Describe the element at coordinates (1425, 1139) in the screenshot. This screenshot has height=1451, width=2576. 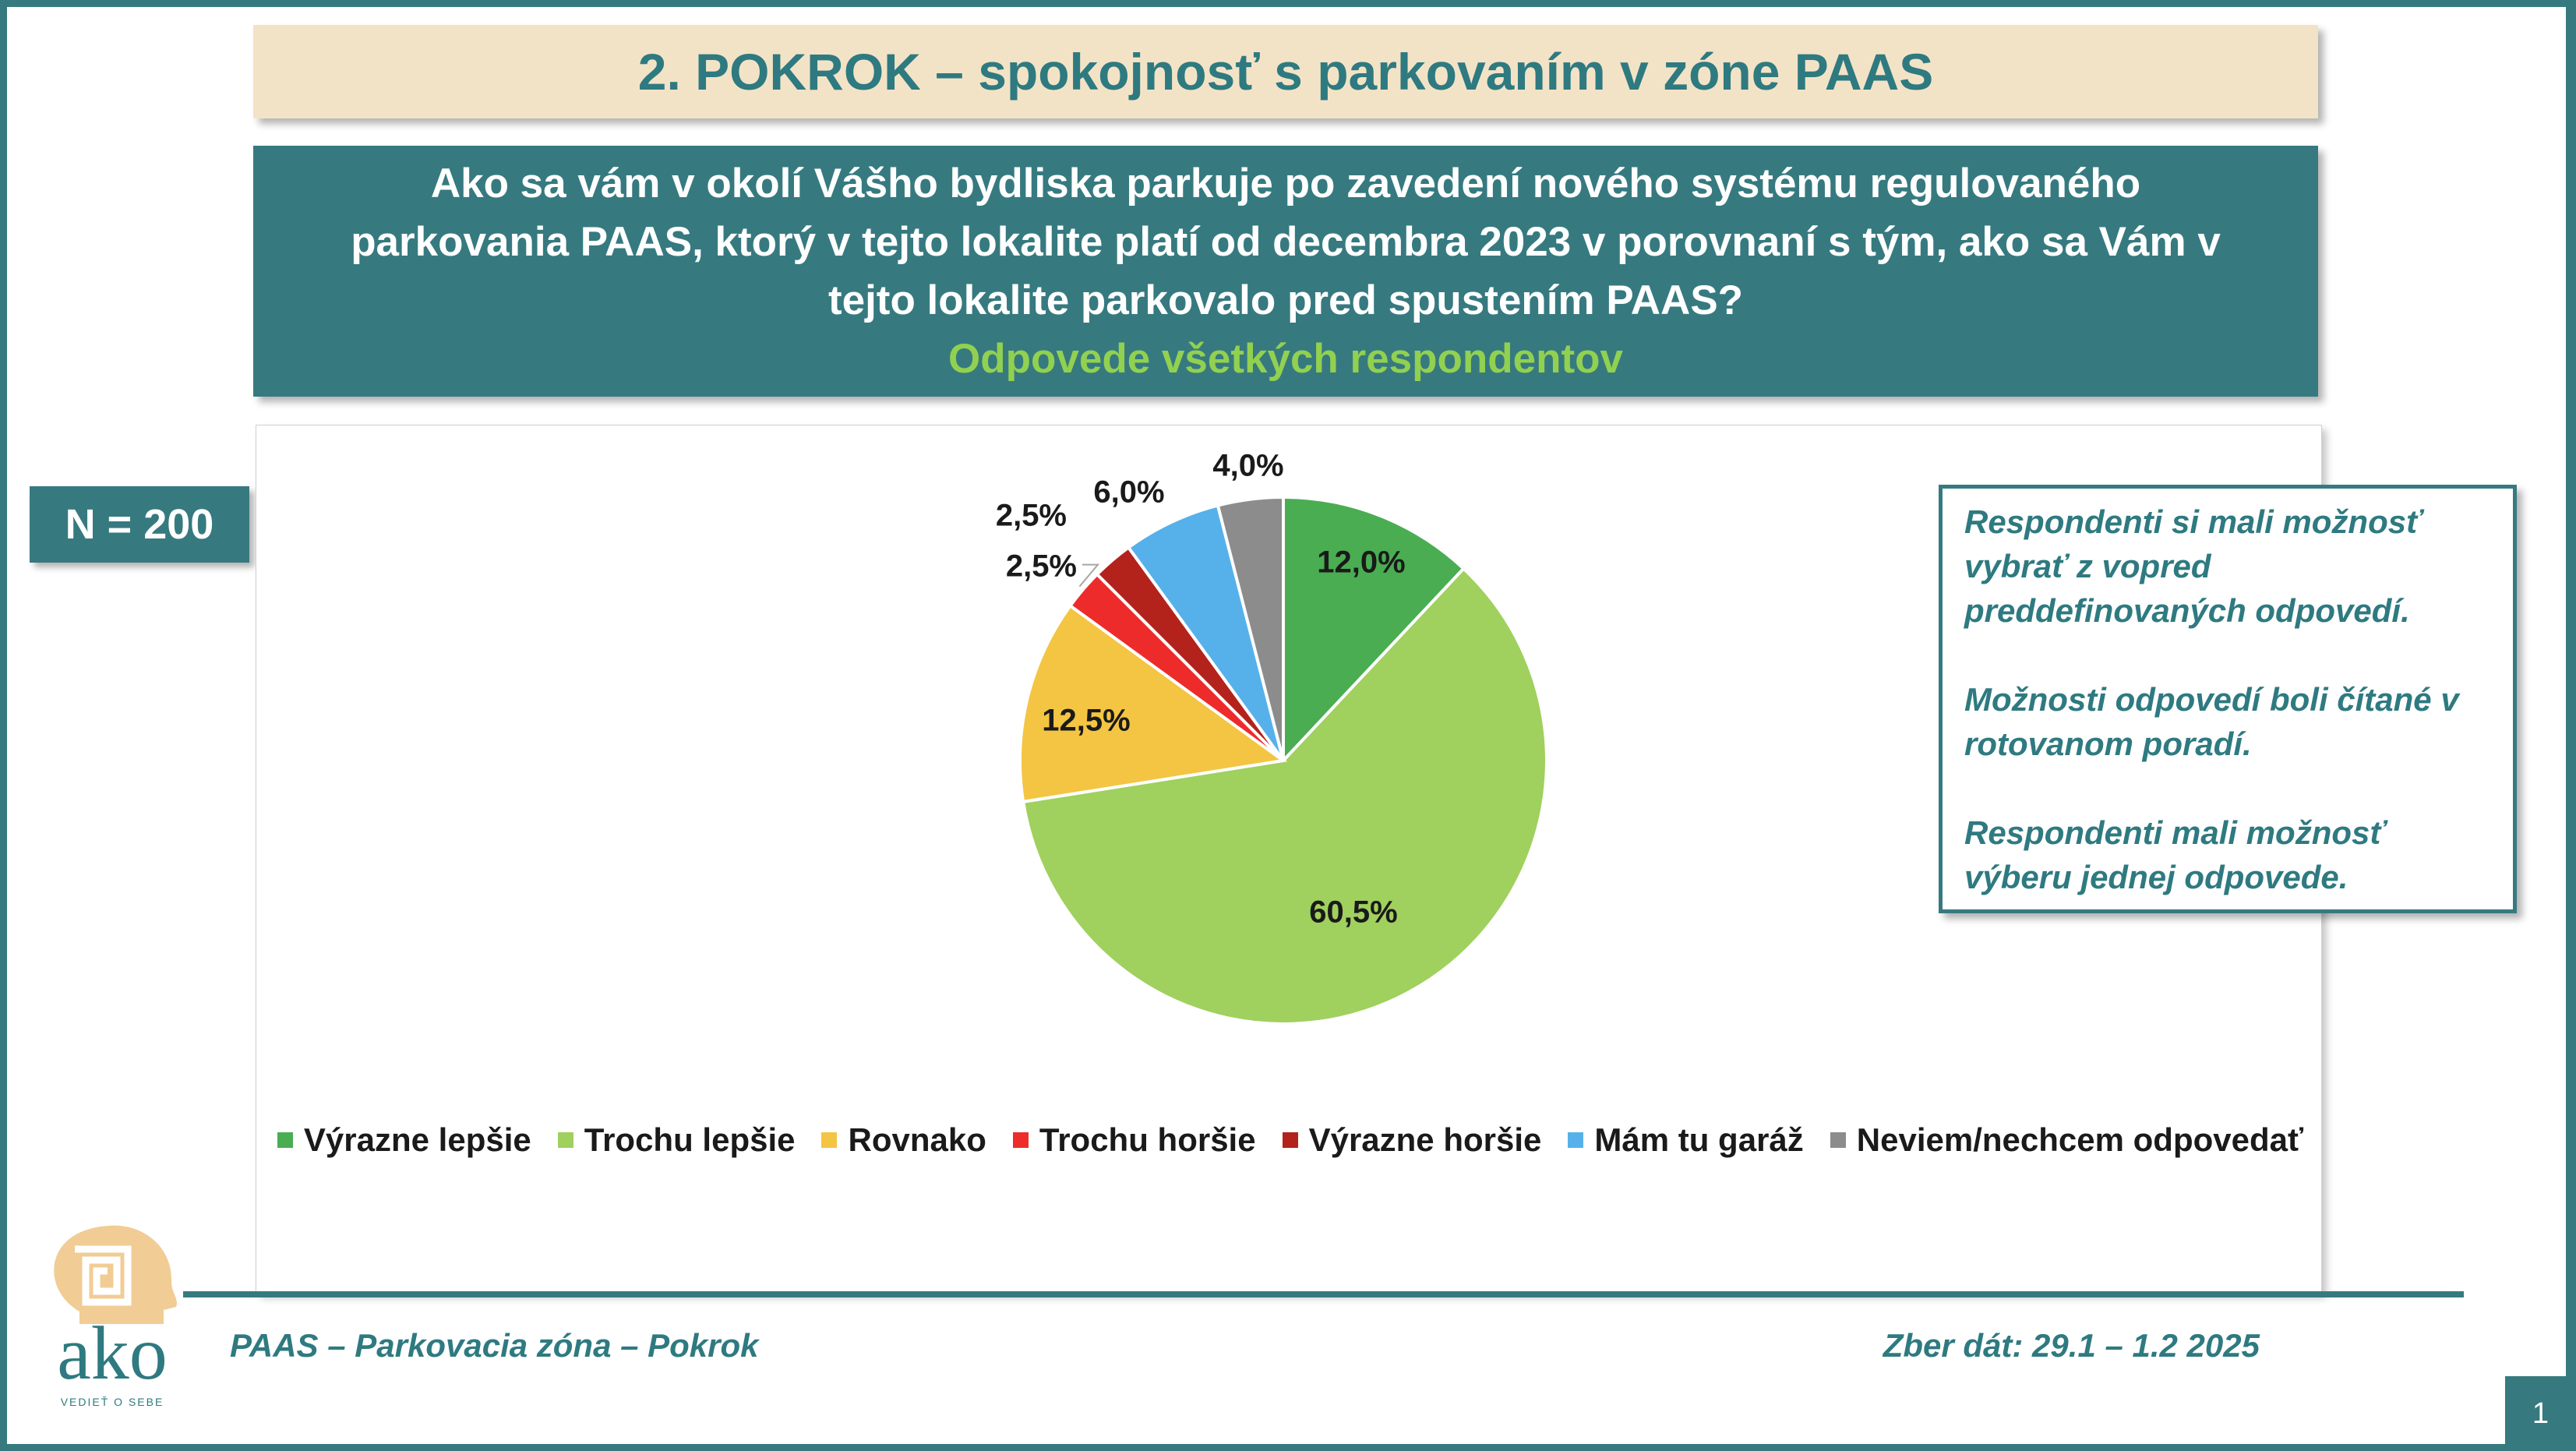
I see `legend-label: Výrazne horšie` at that location.